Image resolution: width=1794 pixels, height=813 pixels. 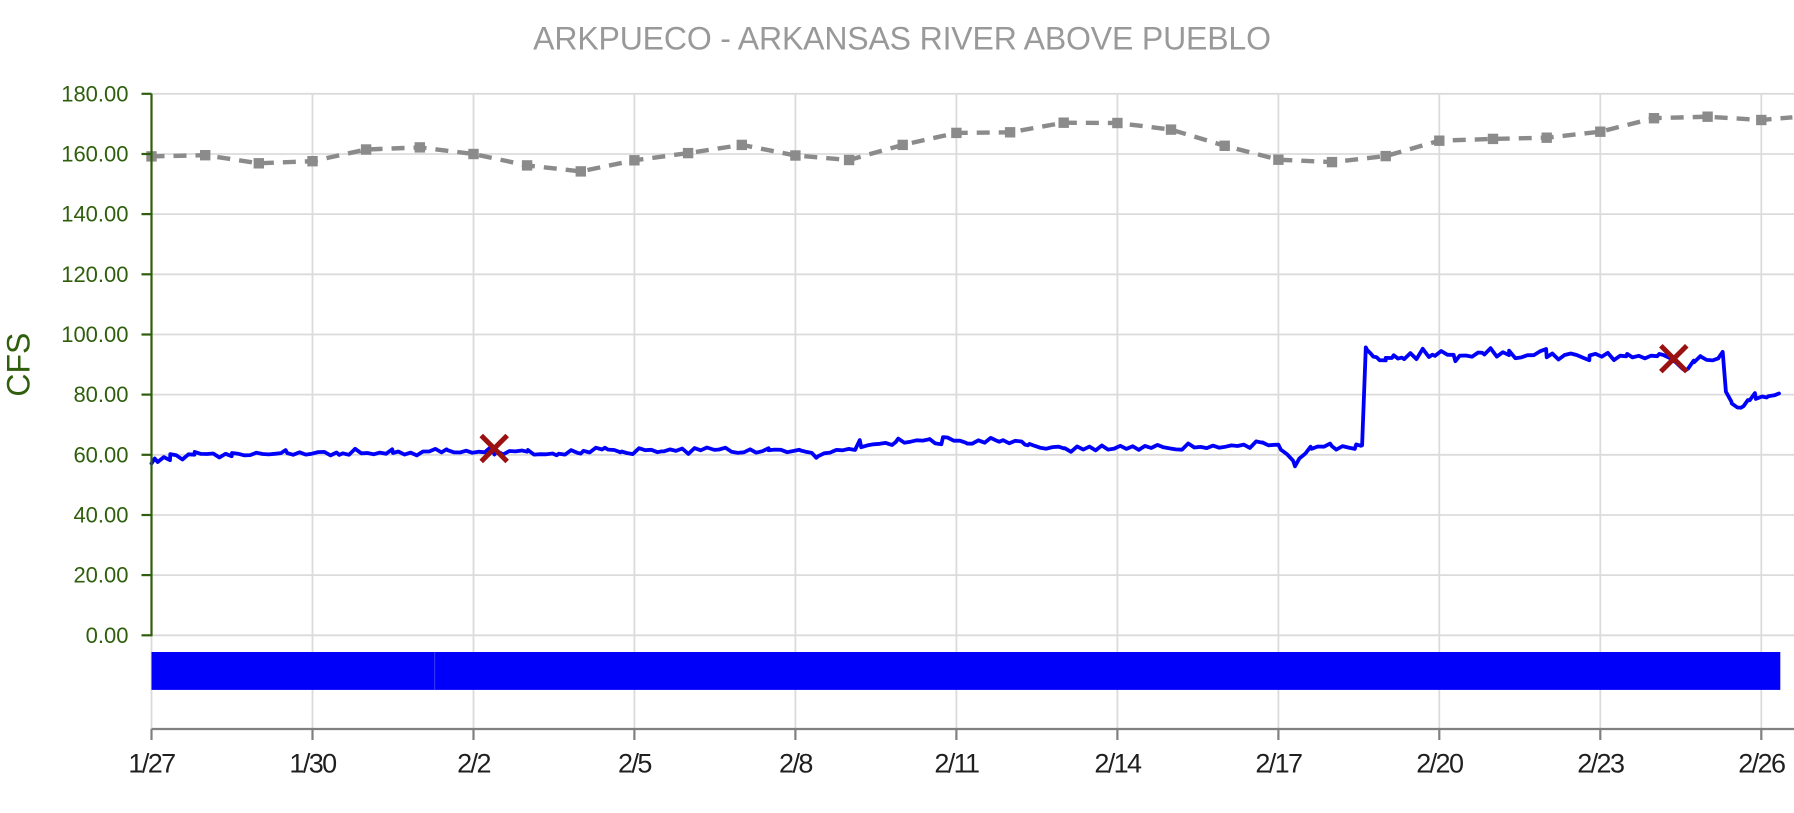 What do you see at coordinates (1600, 764) in the screenshot?
I see `svg-text: 2/23` at bounding box center [1600, 764].